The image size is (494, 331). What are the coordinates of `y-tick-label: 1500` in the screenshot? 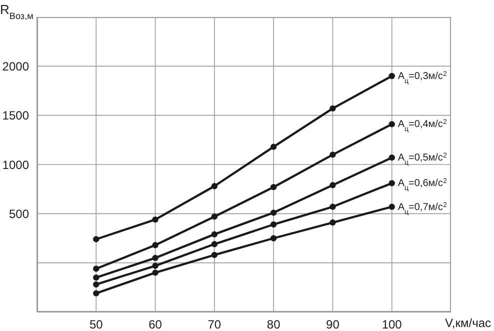 It's located at (16, 115).